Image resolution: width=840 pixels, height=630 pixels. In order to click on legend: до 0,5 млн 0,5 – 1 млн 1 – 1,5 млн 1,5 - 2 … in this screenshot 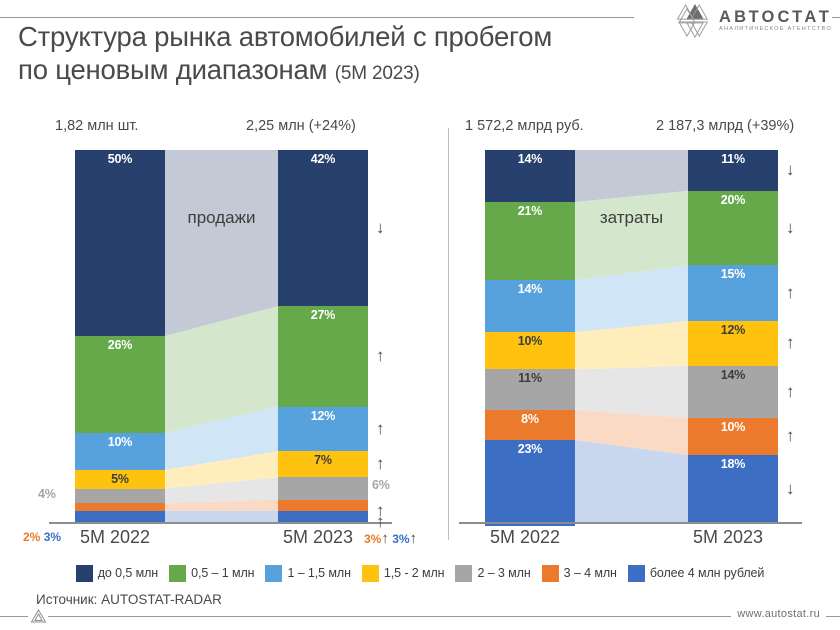, I will do `click(420, 573)`.